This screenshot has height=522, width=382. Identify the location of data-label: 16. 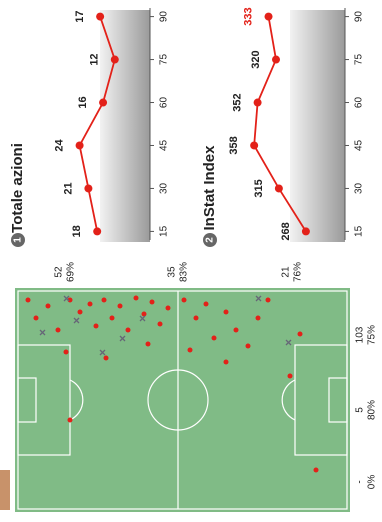
(83, 102).